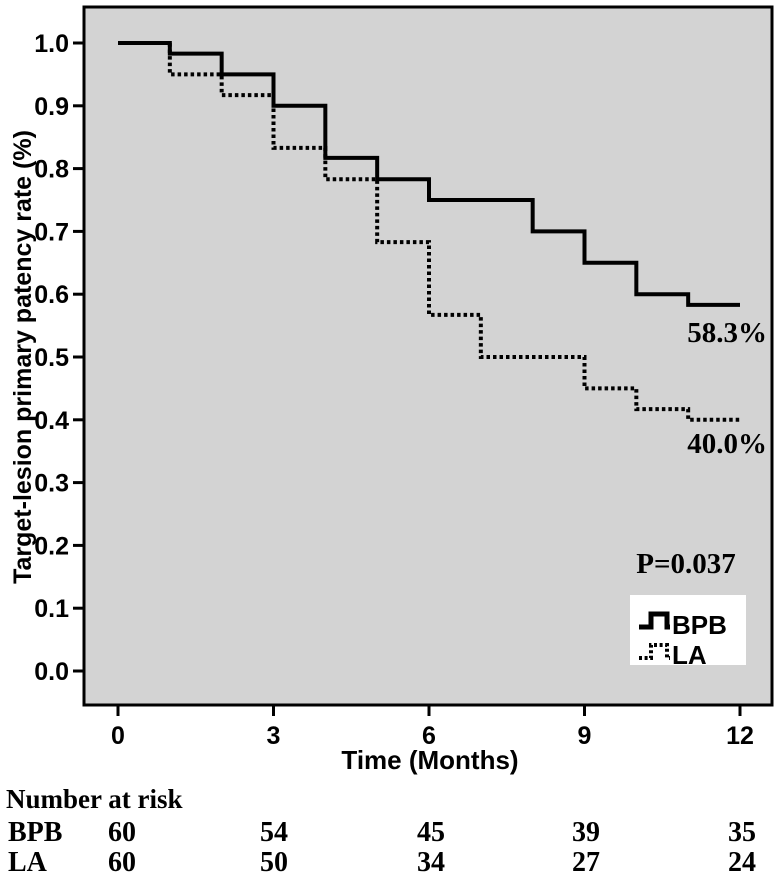  Describe the element at coordinates (51, 484) in the screenshot. I see `y-axis-tick-label: 0.3` at that location.